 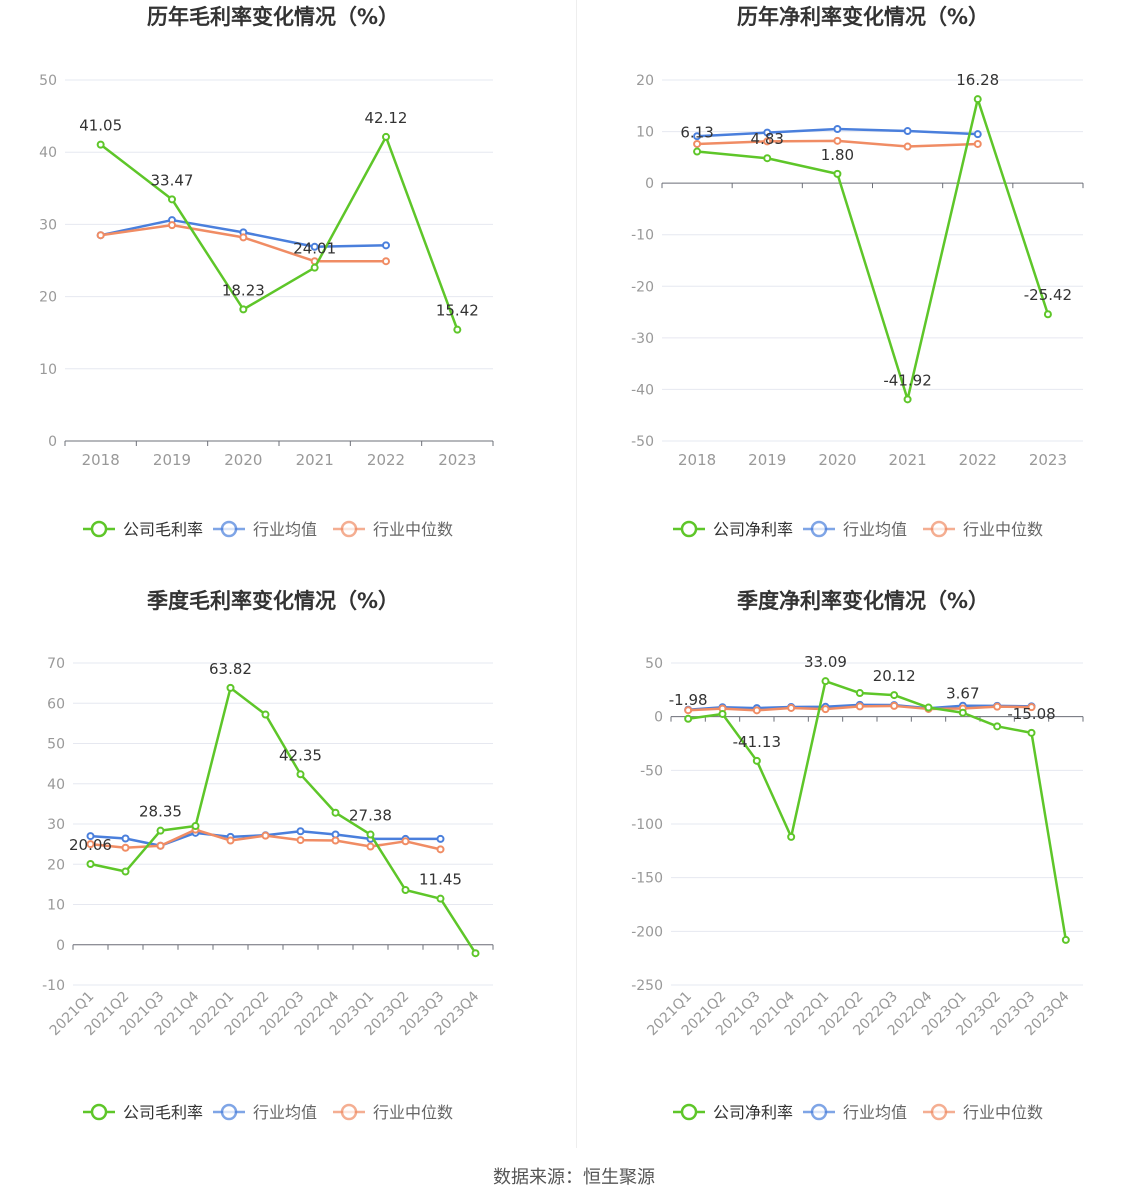 What do you see at coordinates (645, 81) in the screenshot?
I see `y-tick-label: 20` at bounding box center [645, 81].